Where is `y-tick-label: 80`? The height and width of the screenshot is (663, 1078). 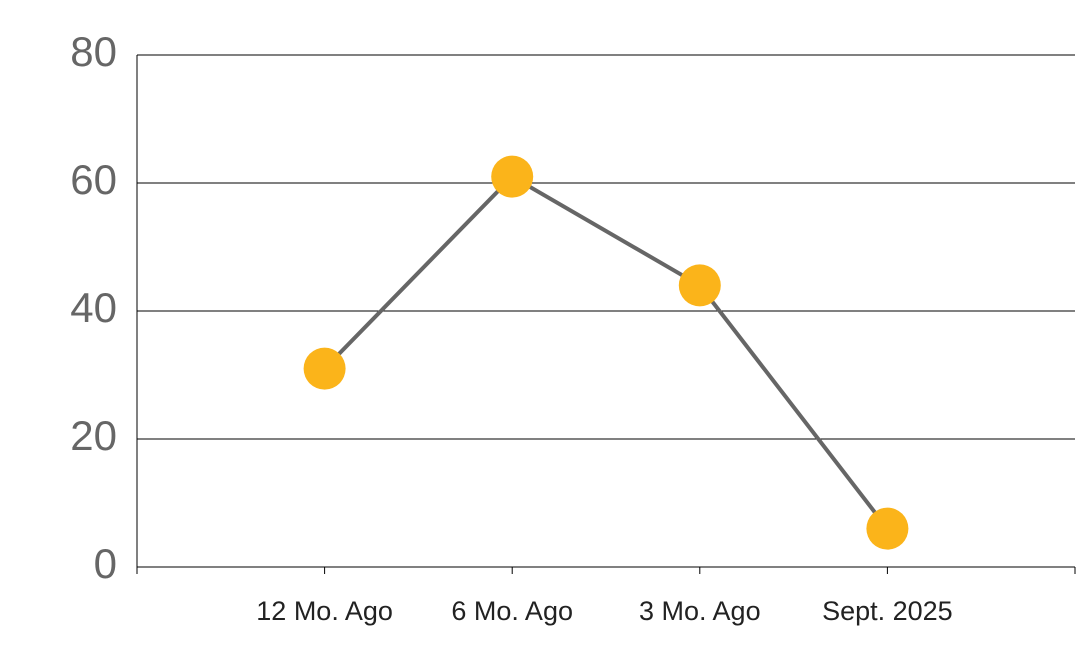
y-tick-label: 80 is located at coordinates (93, 51).